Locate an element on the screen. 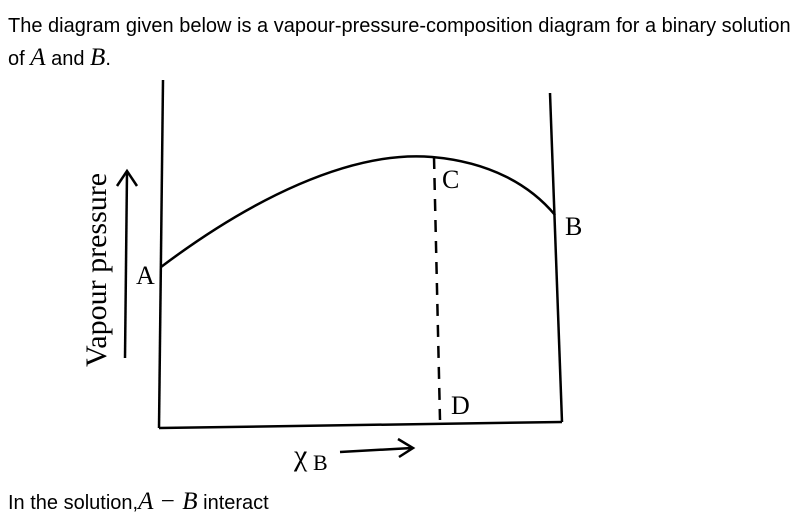 Image resolution: width=800 pixels, height=530 pixels. footer-expression: A − B is located at coordinates (168, 501).